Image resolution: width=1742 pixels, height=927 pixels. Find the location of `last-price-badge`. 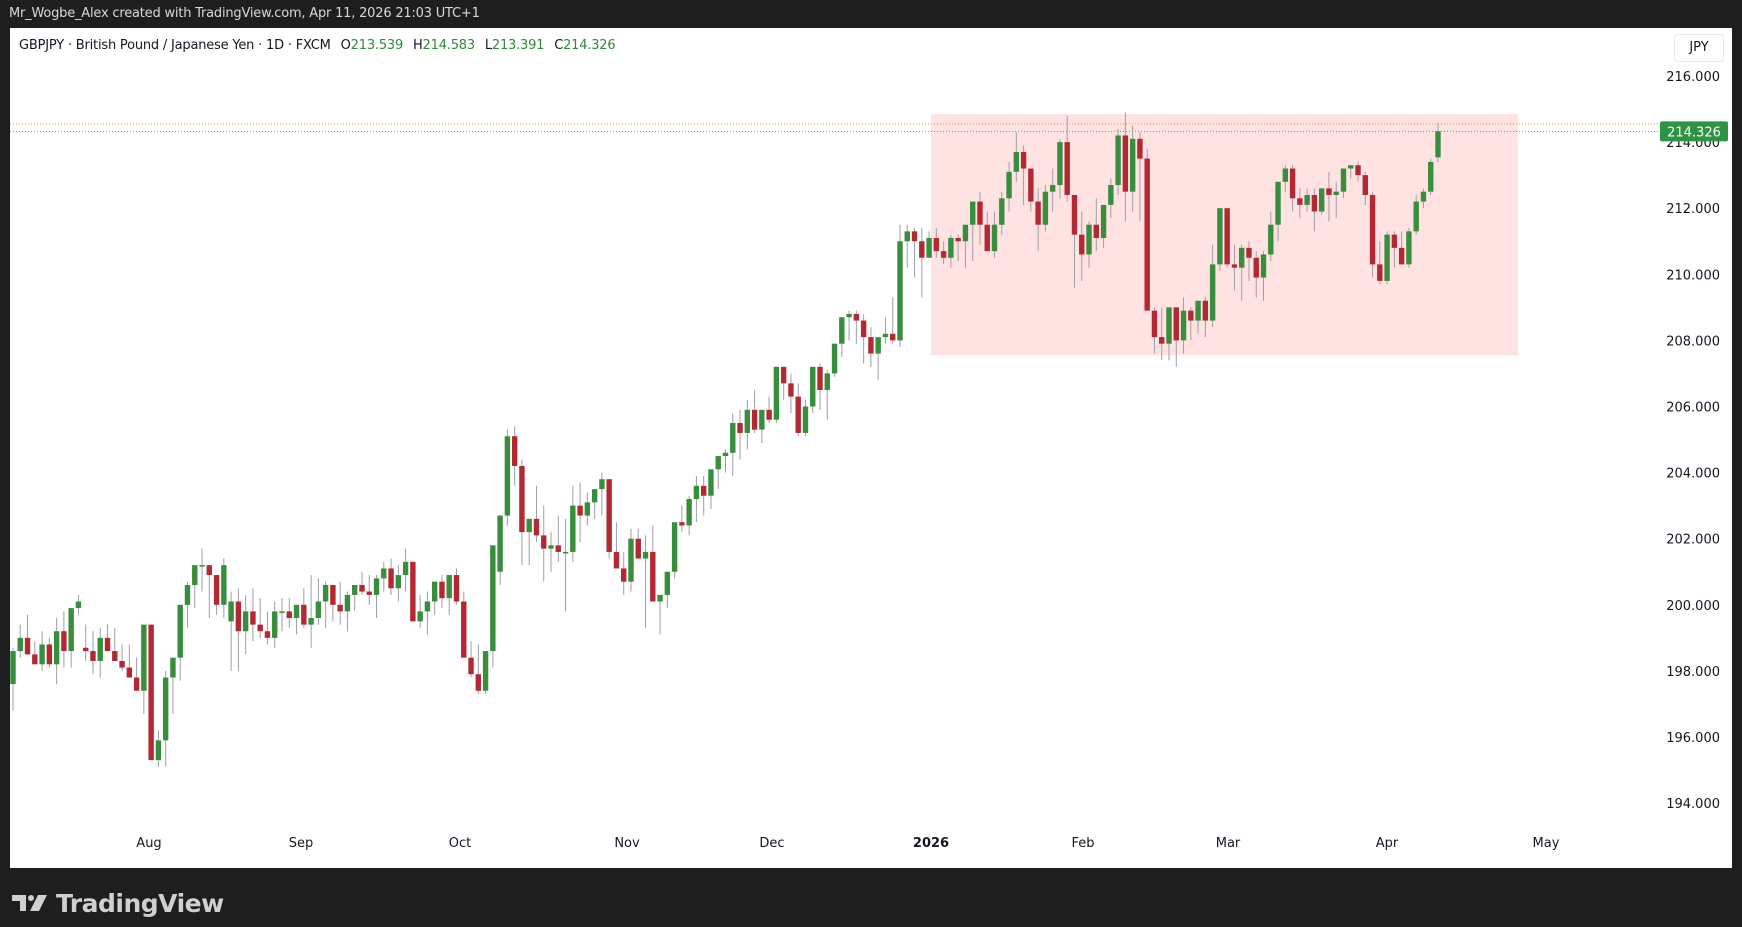

last-price-badge is located at coordinates (1694, 131).